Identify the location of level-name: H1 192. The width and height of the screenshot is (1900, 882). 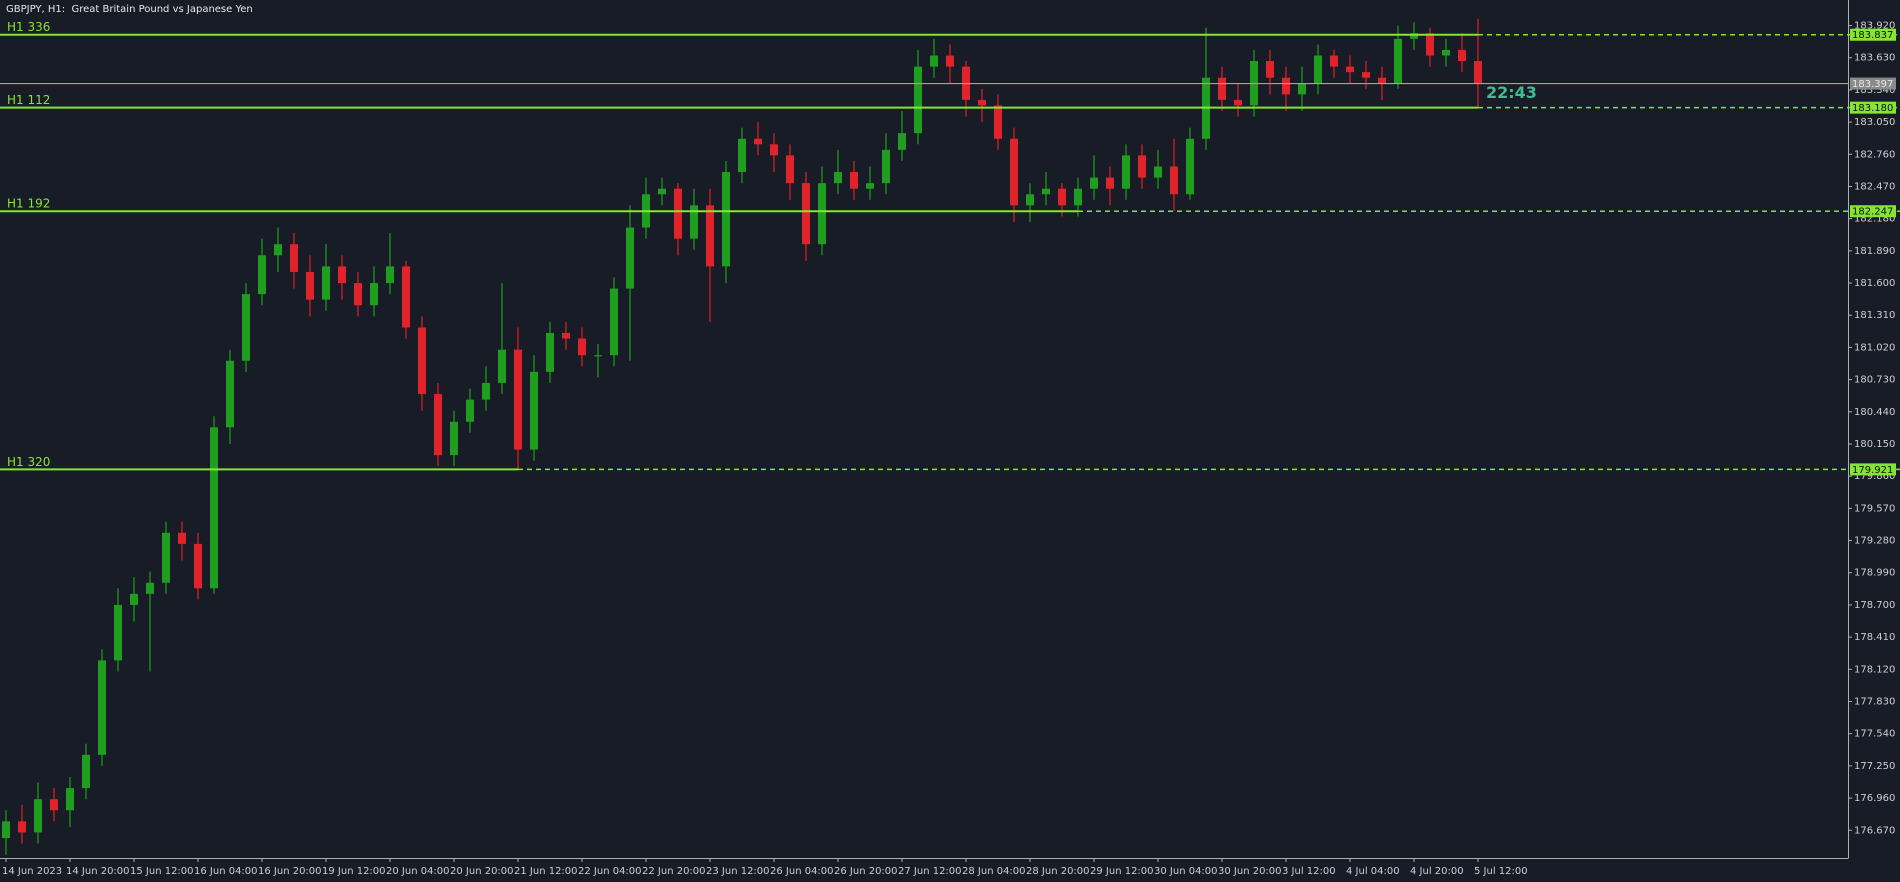
(28, 204).